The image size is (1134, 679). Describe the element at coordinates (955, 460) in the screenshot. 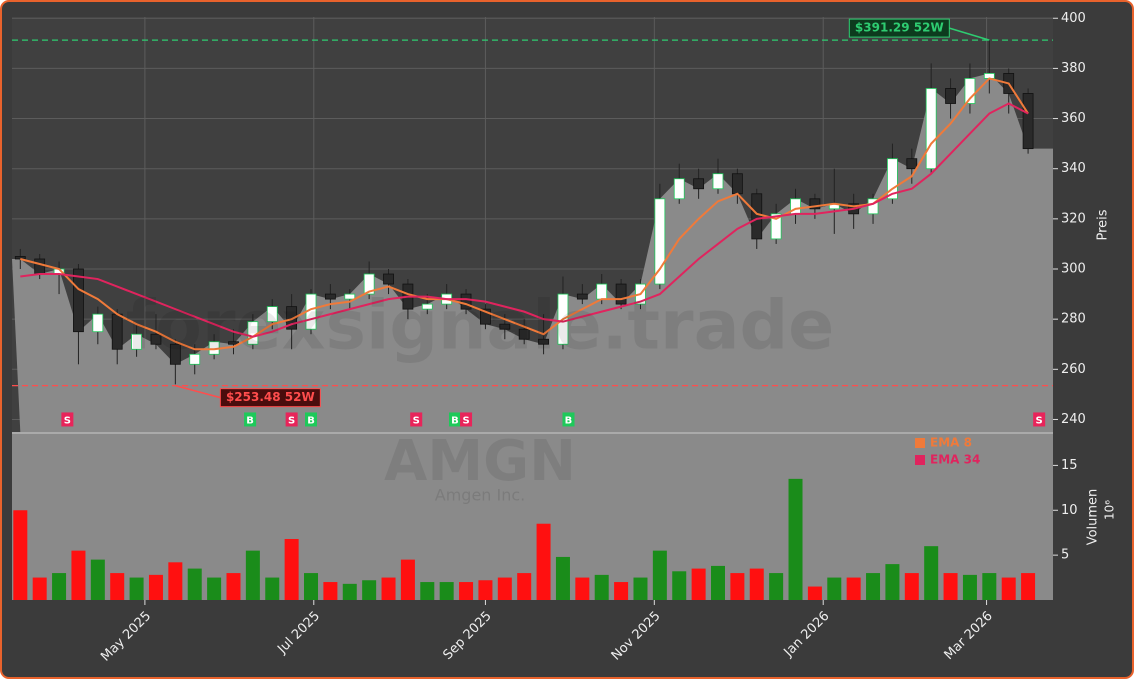

I see `legend-label: EMA 34` at that location.